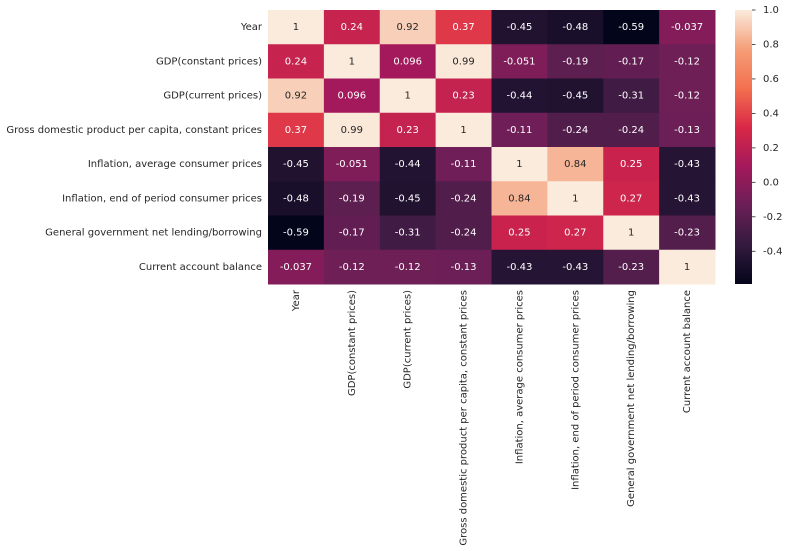  What do you see at coordinates (175, 164) in the screenshot?
I see `y-tick-label: Inflation, average consumer prices` at bounding box center [175, 164].